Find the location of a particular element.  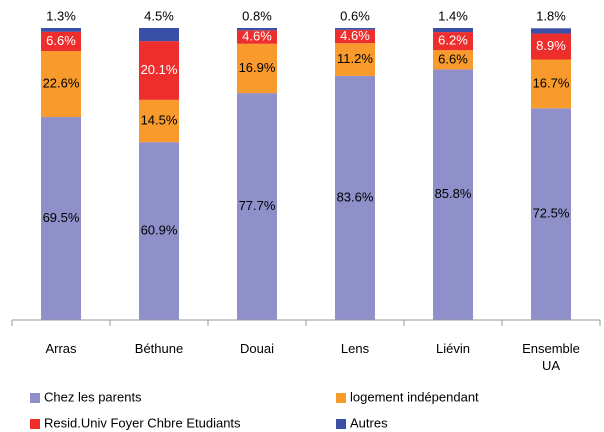

data-label: 14.5% is located at coordinates (159, 119).